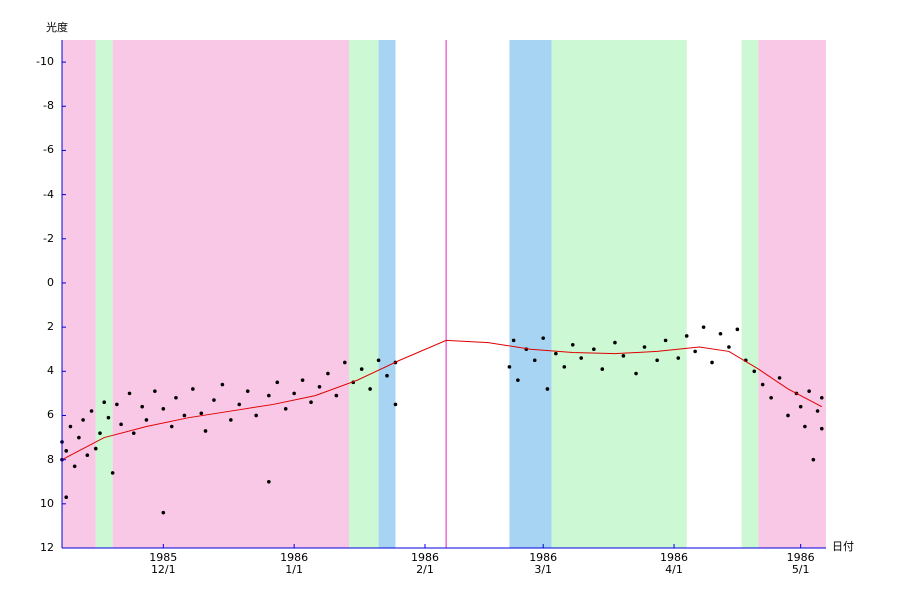 This screenshot has width=900, height=600. I want to click on x-axis-label: 日付, so click(843, 546).